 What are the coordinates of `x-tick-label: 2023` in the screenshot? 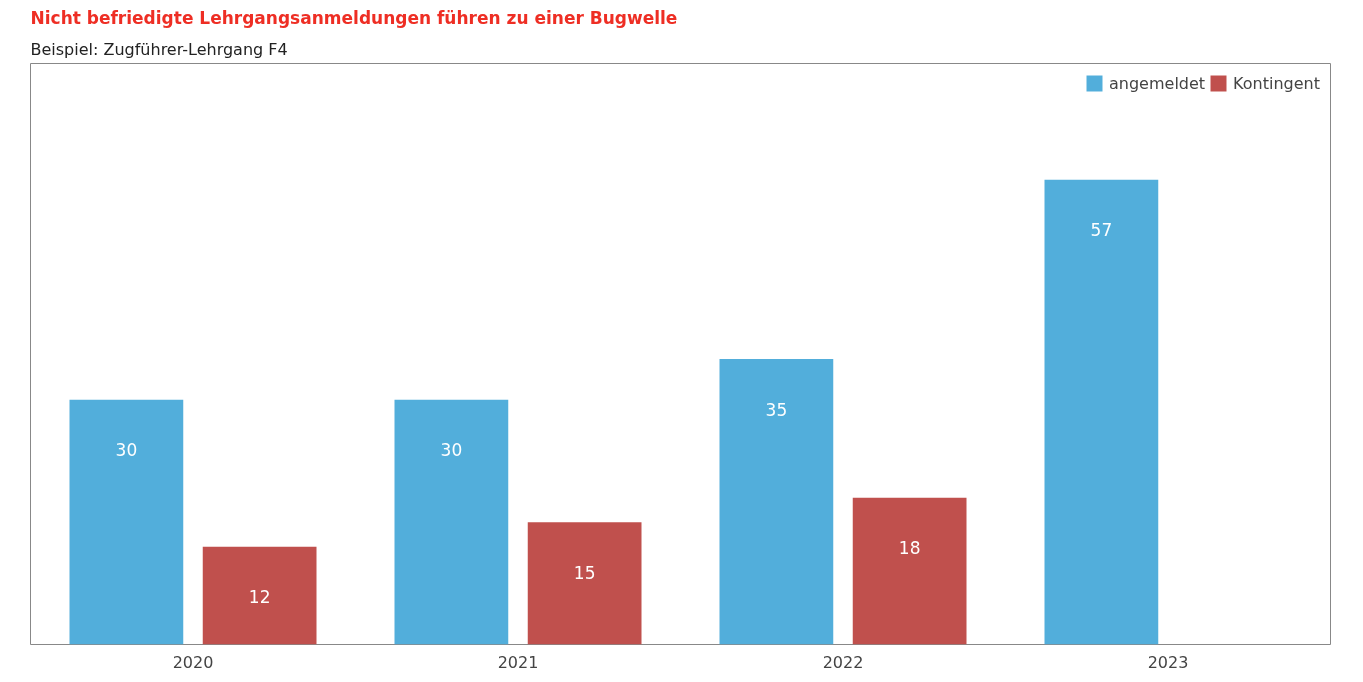 It's located at (1168, 662).